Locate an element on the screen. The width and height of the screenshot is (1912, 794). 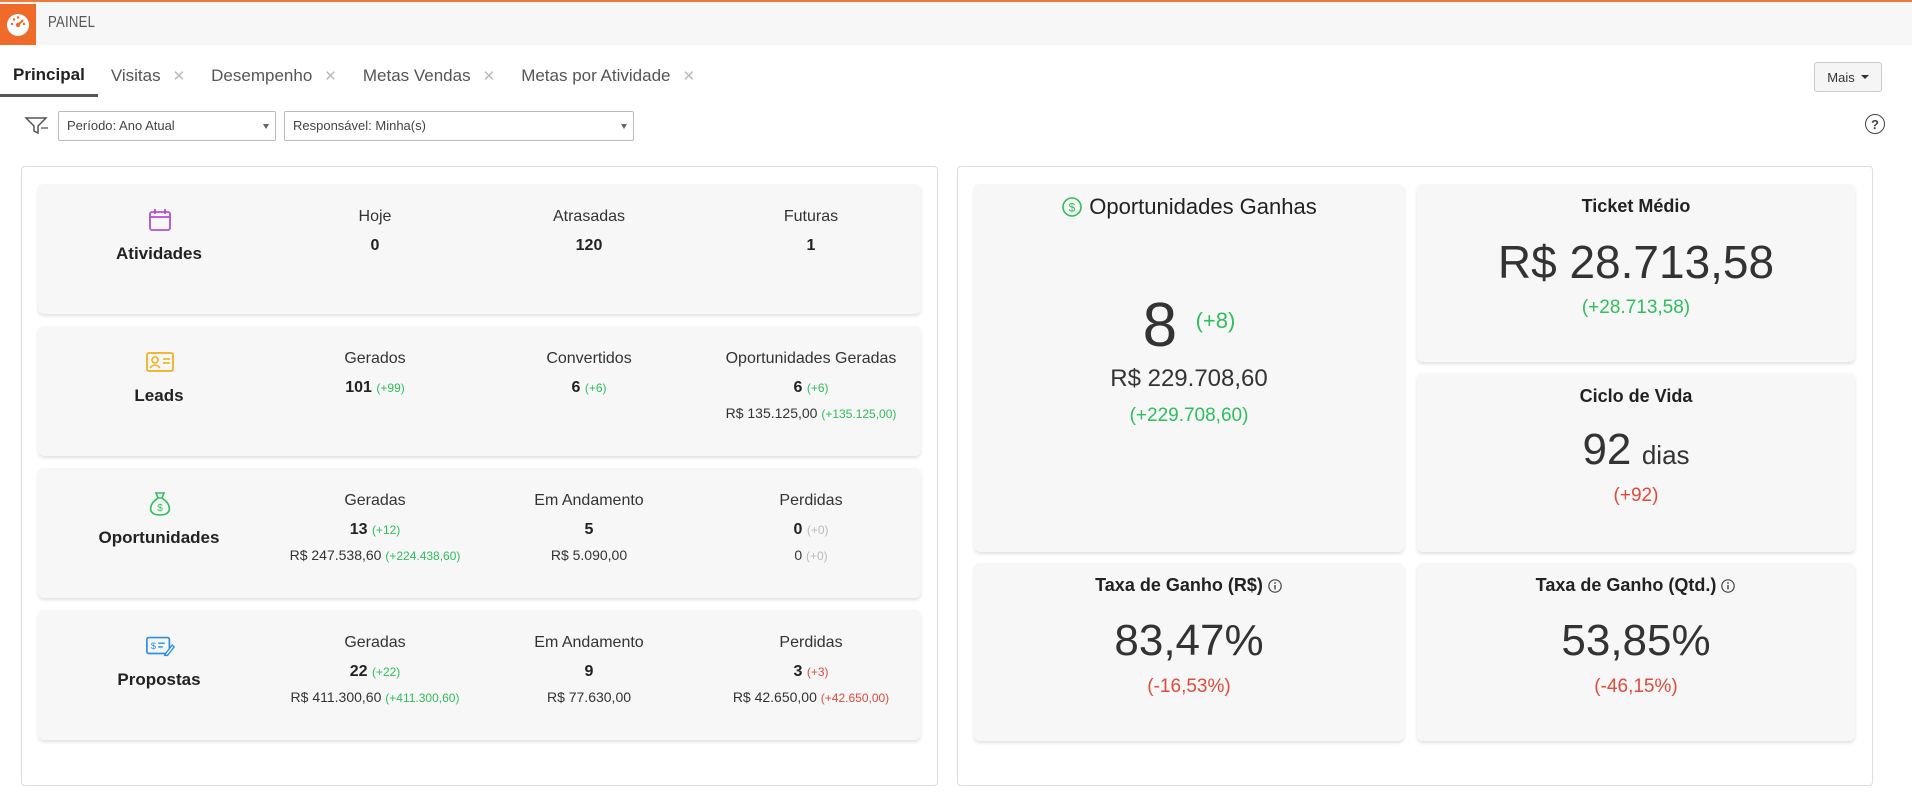
ticket-medio-card: Ticket Médio R$ 28.713,58 (+28.713,58) is located at coordinates (1636, 273).